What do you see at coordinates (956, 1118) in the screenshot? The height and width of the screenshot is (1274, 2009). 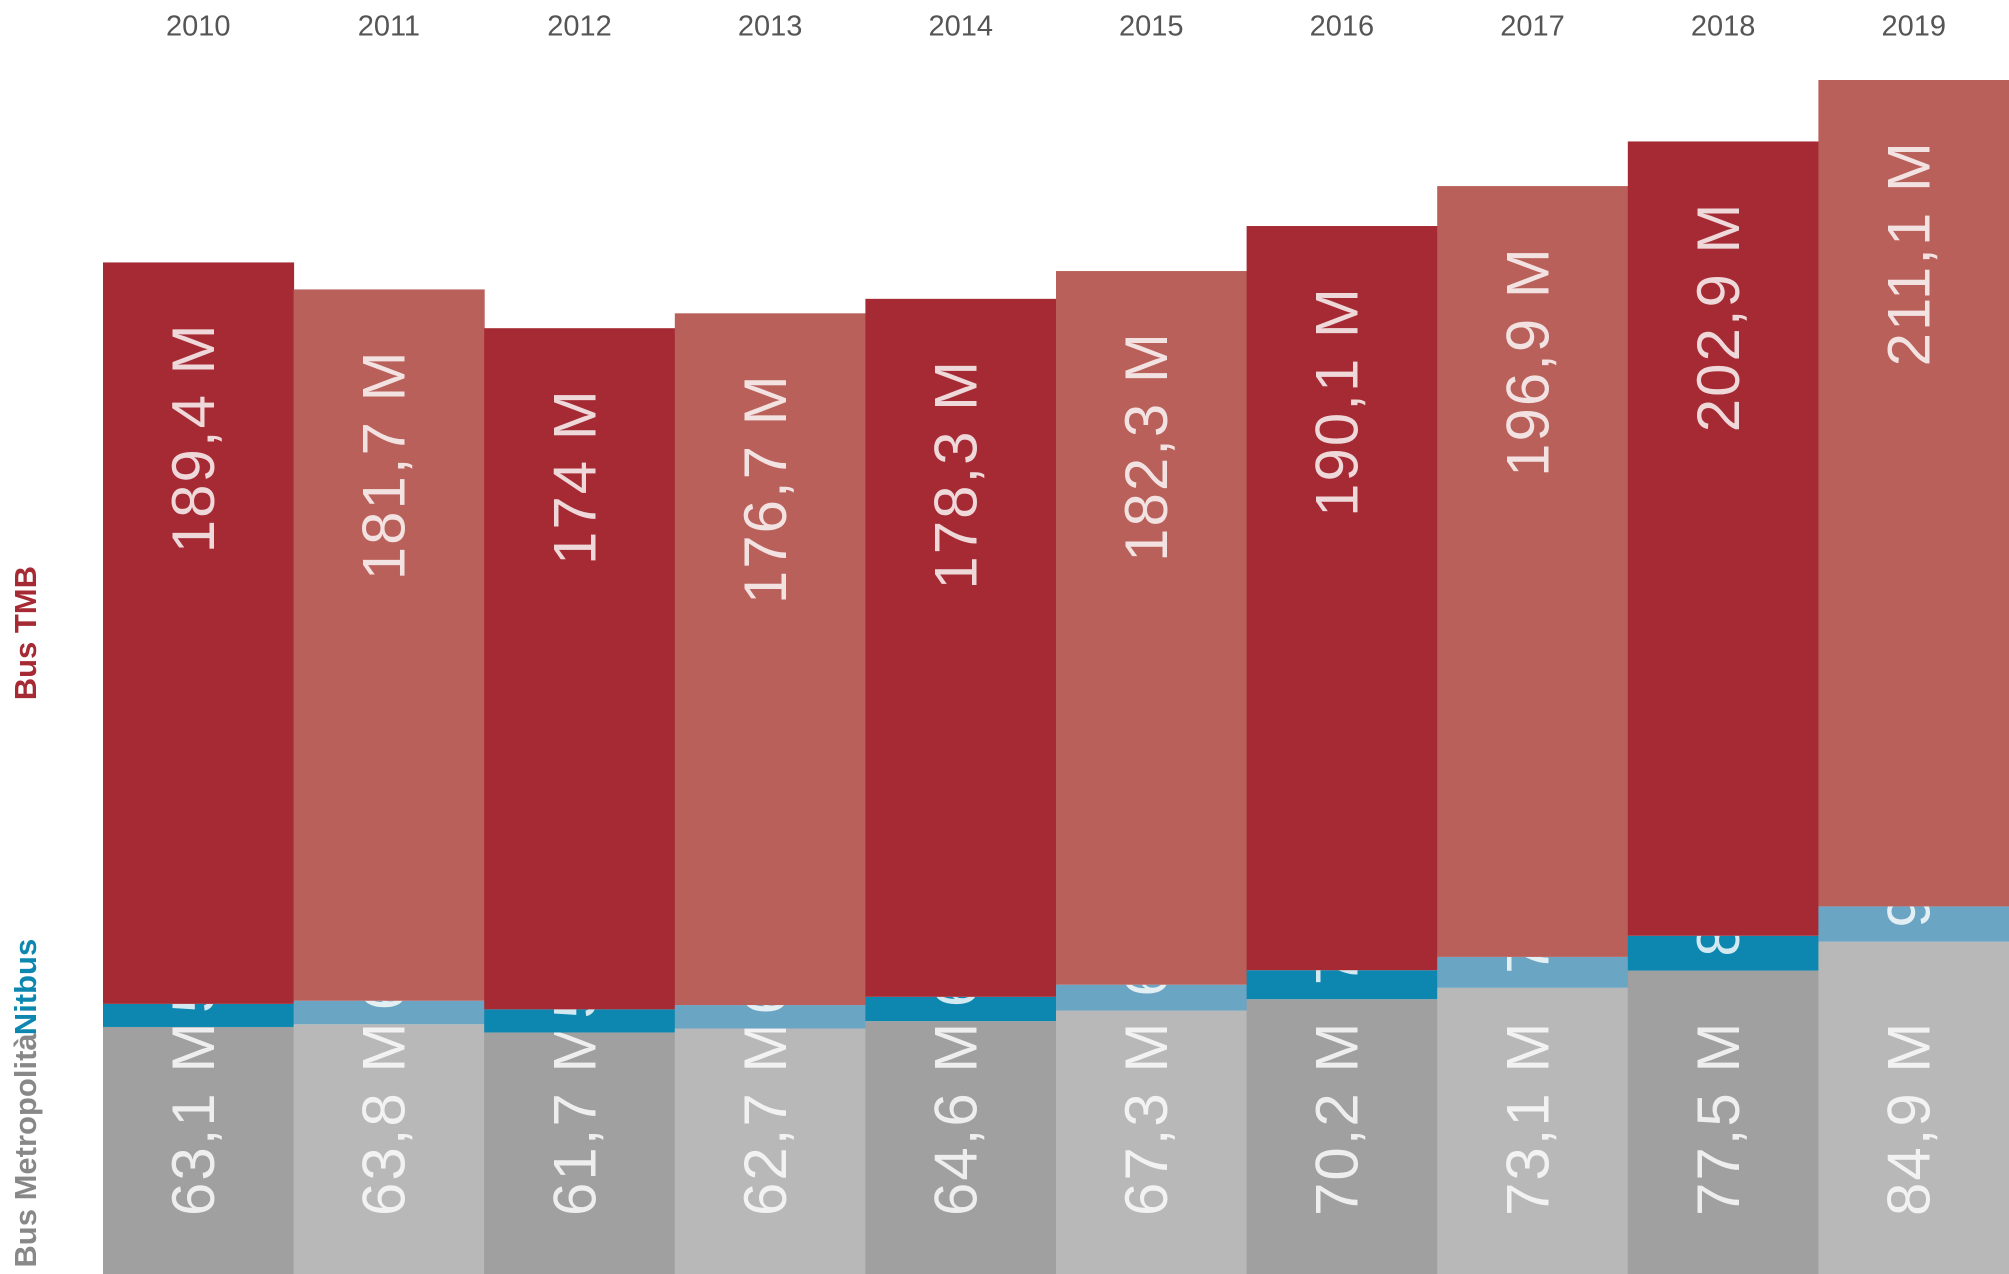 I see `value-label: 64,6 M` at bounding box center [956, 1118].